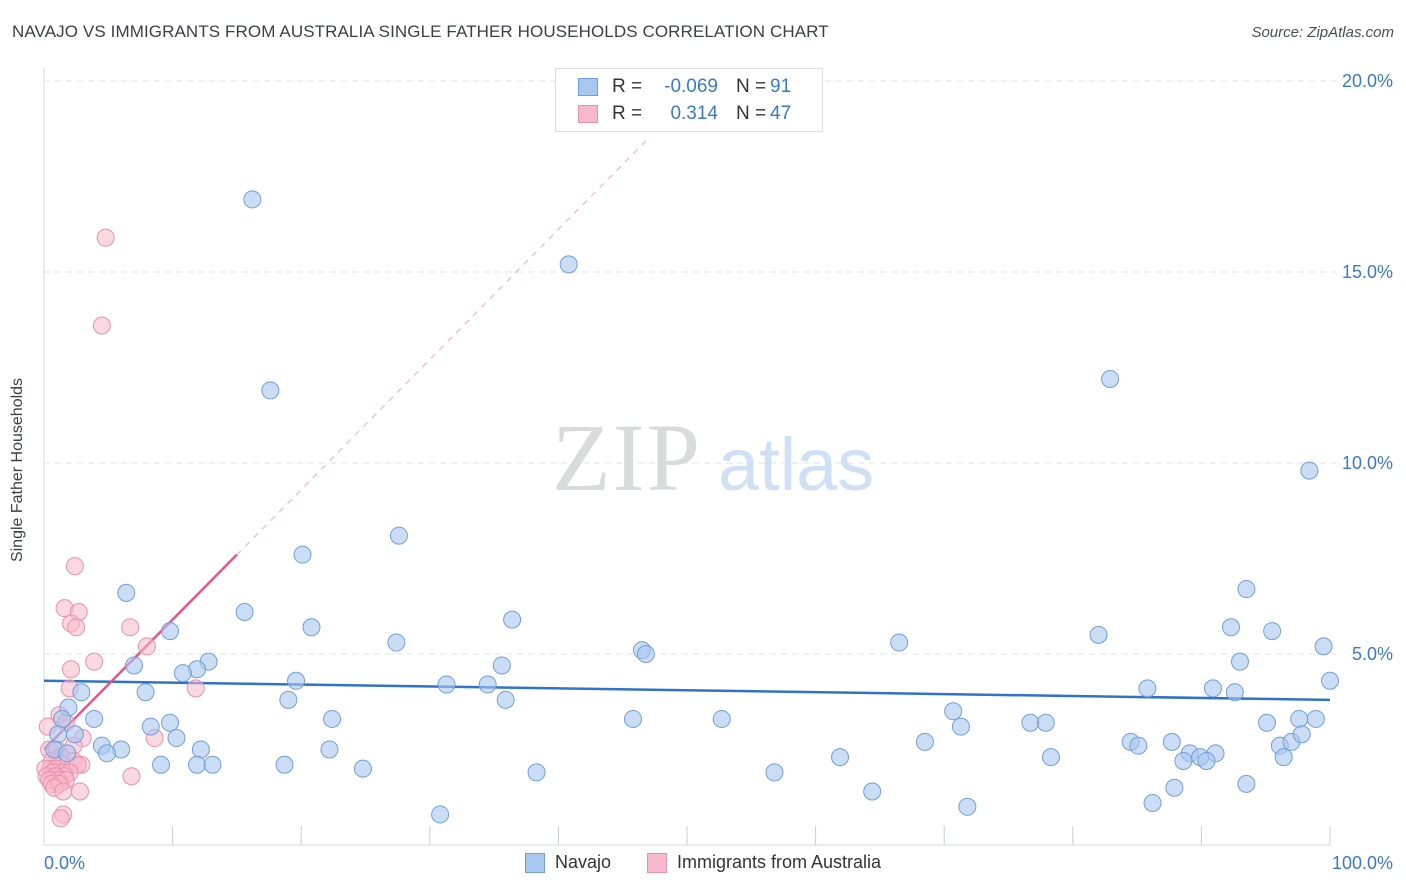 This screenshot has width=1406, height=892. I want to click on australia-swatch, so click(588, 114).